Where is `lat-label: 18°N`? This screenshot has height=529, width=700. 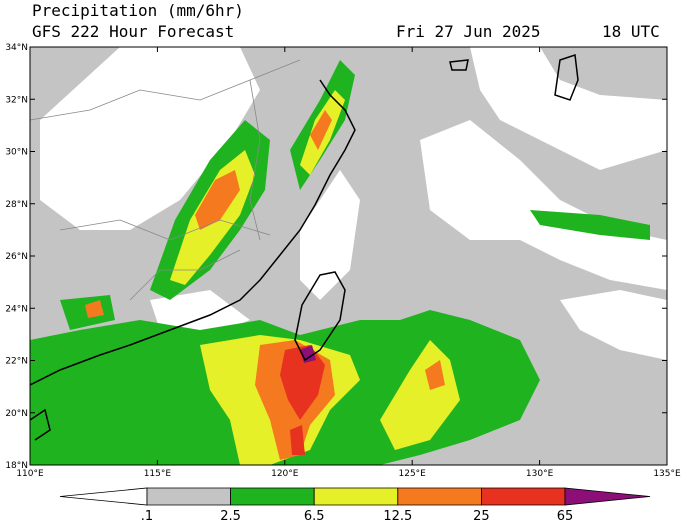
lat-label: 18°N is located at coordinates (16, 466).